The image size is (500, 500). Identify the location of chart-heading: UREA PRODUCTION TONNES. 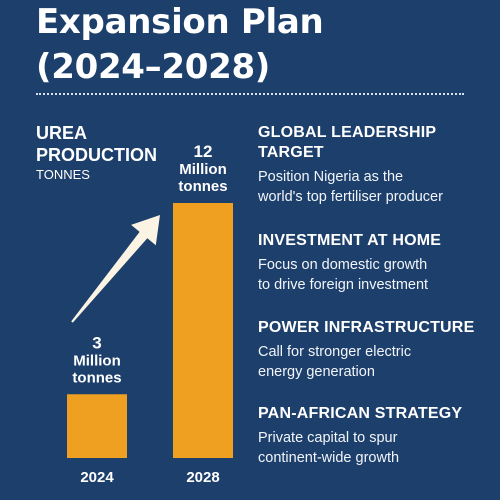
(96, 153).